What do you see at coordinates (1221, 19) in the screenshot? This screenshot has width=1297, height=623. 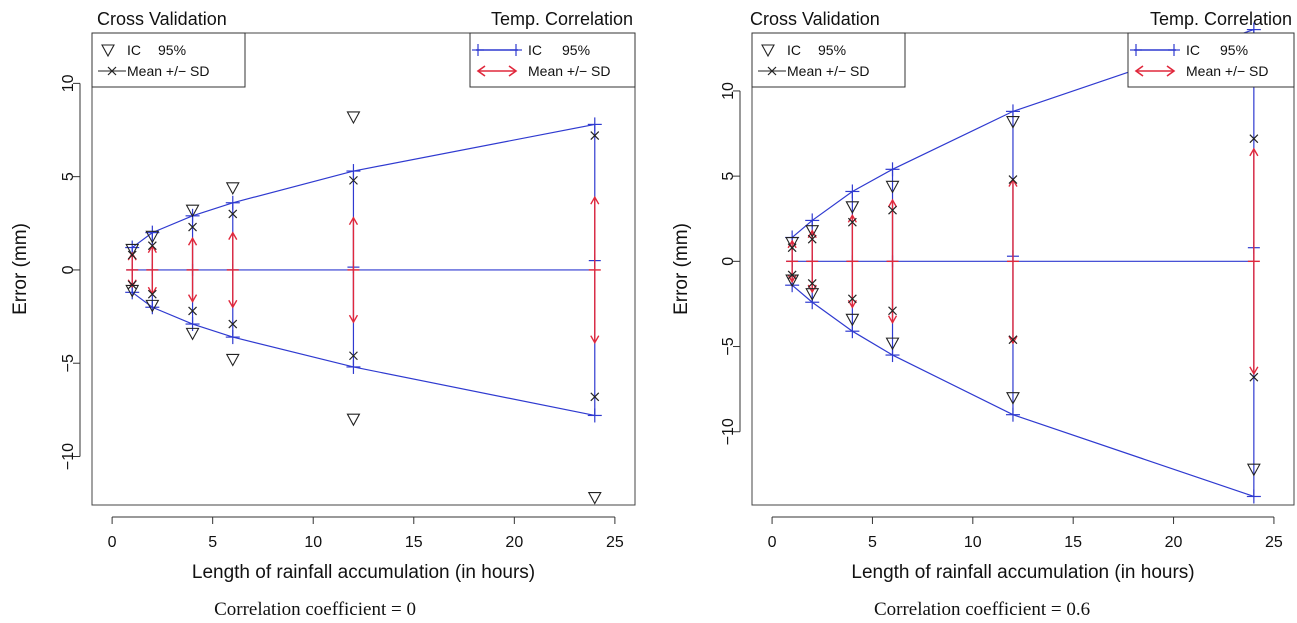 I see `header-temp-correlation: Temp. Correlation` at bounding box center [1221, 19].